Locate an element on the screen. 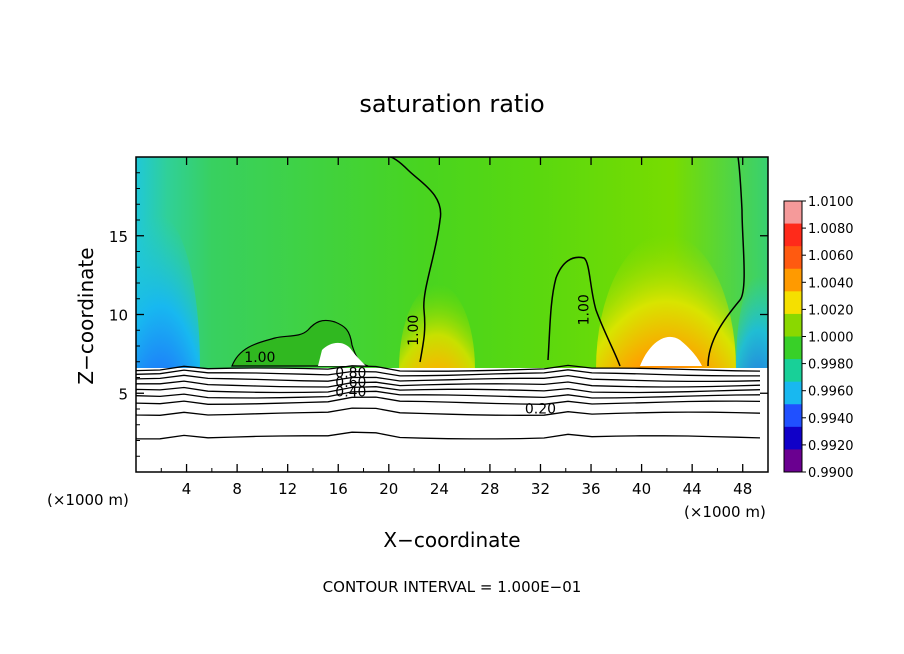 The image size is (904, 654). colorbar-label: 0.9960 is located at coordinates (831, 392).